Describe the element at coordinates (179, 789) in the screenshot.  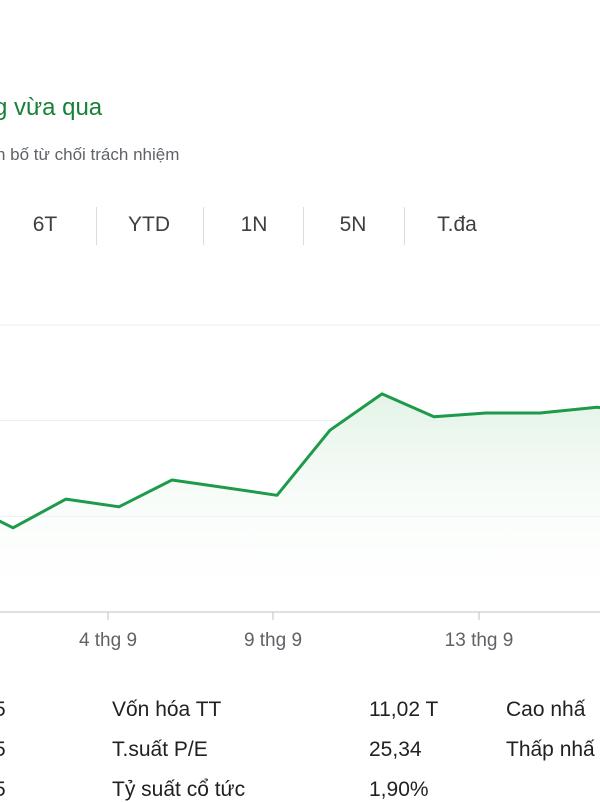
I see `stat-label: Tỷ suất cổ tức` at that location.